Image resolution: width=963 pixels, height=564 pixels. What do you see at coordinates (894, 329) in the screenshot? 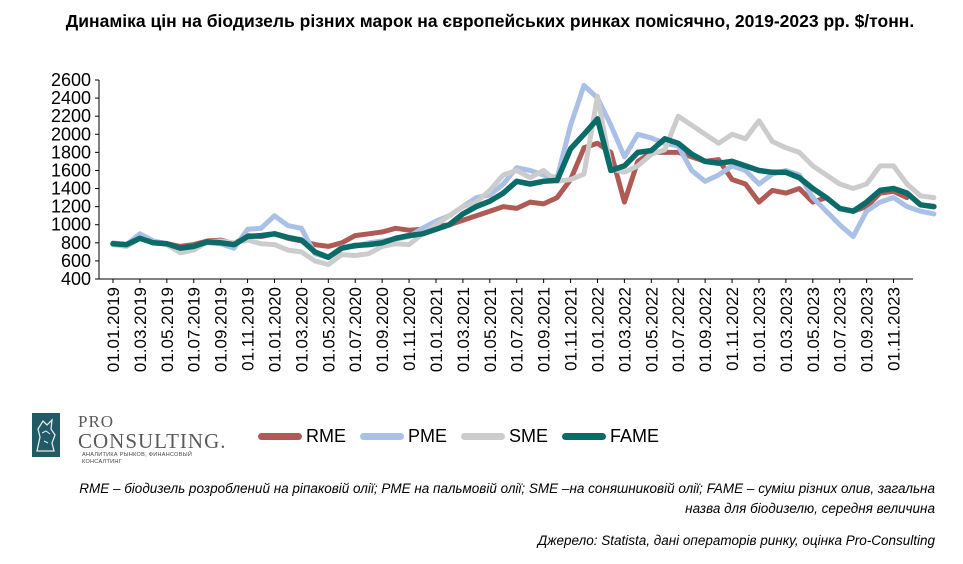
I see `x-tick-label: 01.11.2023` at bounding box center [894, 329].